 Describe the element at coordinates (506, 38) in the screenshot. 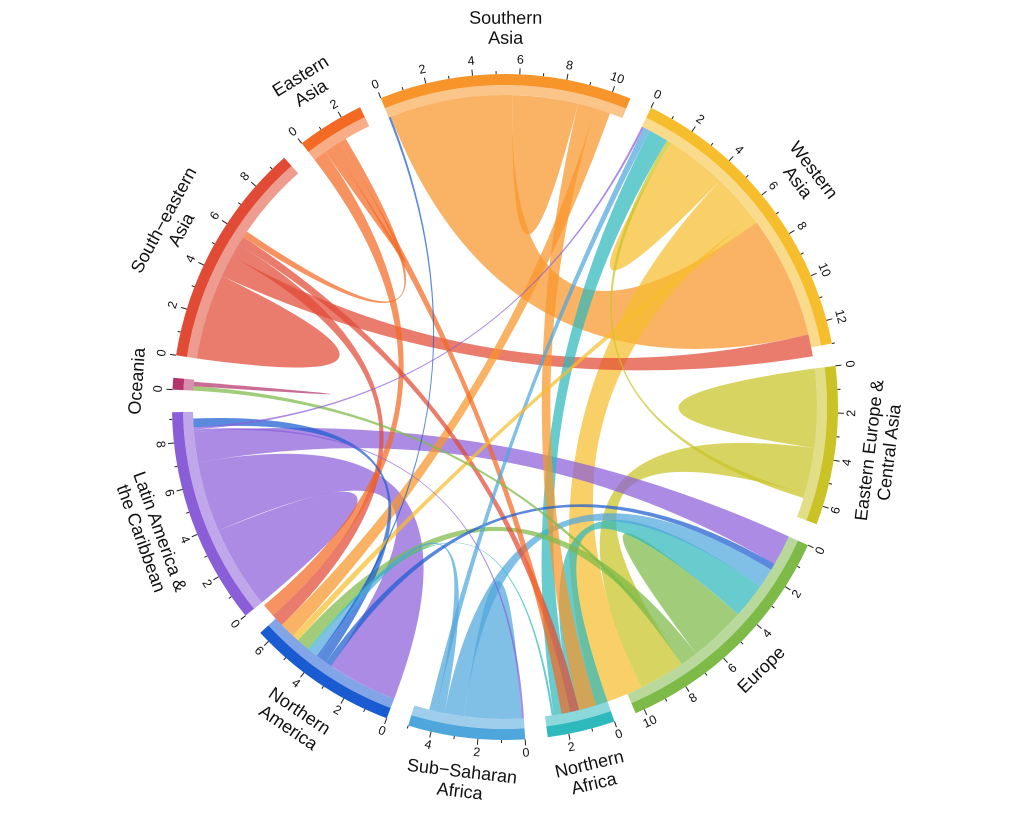

I see `region-label-southern-asia: Asia` at that location.